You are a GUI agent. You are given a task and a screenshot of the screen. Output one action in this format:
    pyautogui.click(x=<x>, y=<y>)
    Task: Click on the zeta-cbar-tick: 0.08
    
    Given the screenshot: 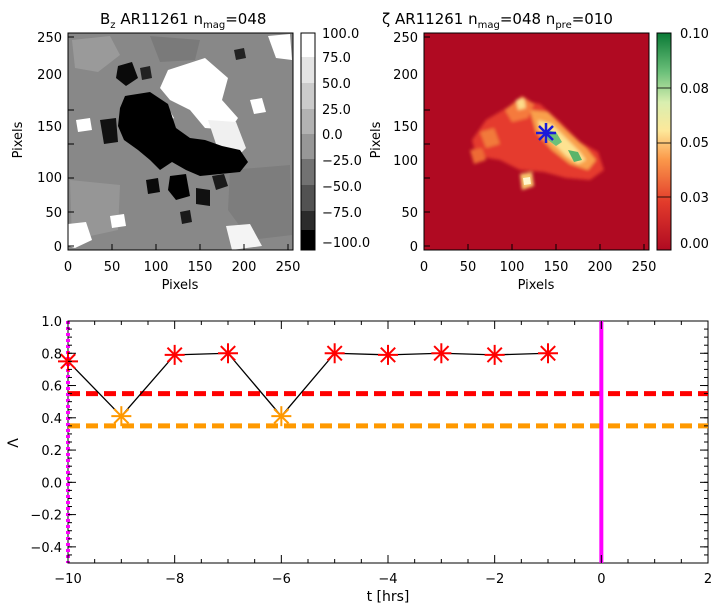 What is the action you would take?
    pyautogui.click(x=694, y=89)
    